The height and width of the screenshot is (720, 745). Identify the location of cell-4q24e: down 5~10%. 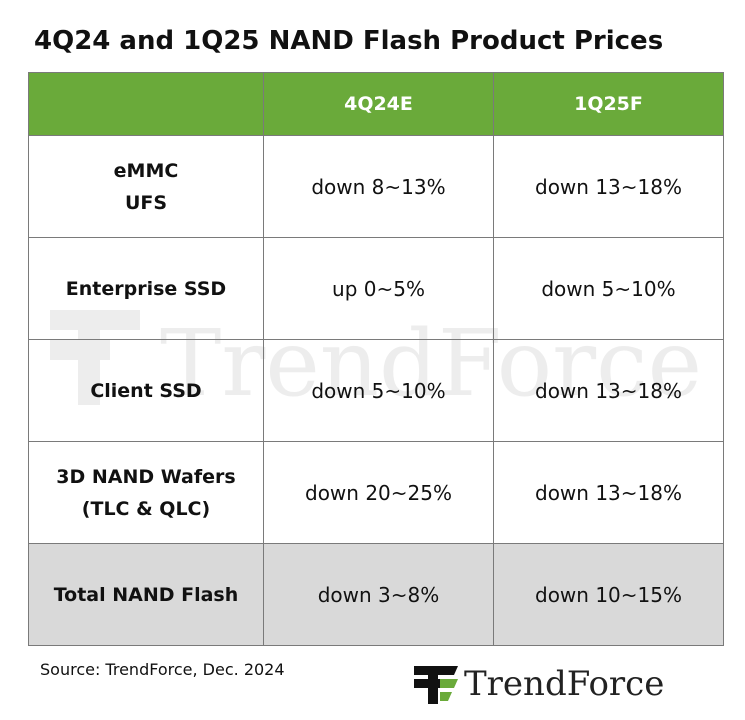
(378, 390).